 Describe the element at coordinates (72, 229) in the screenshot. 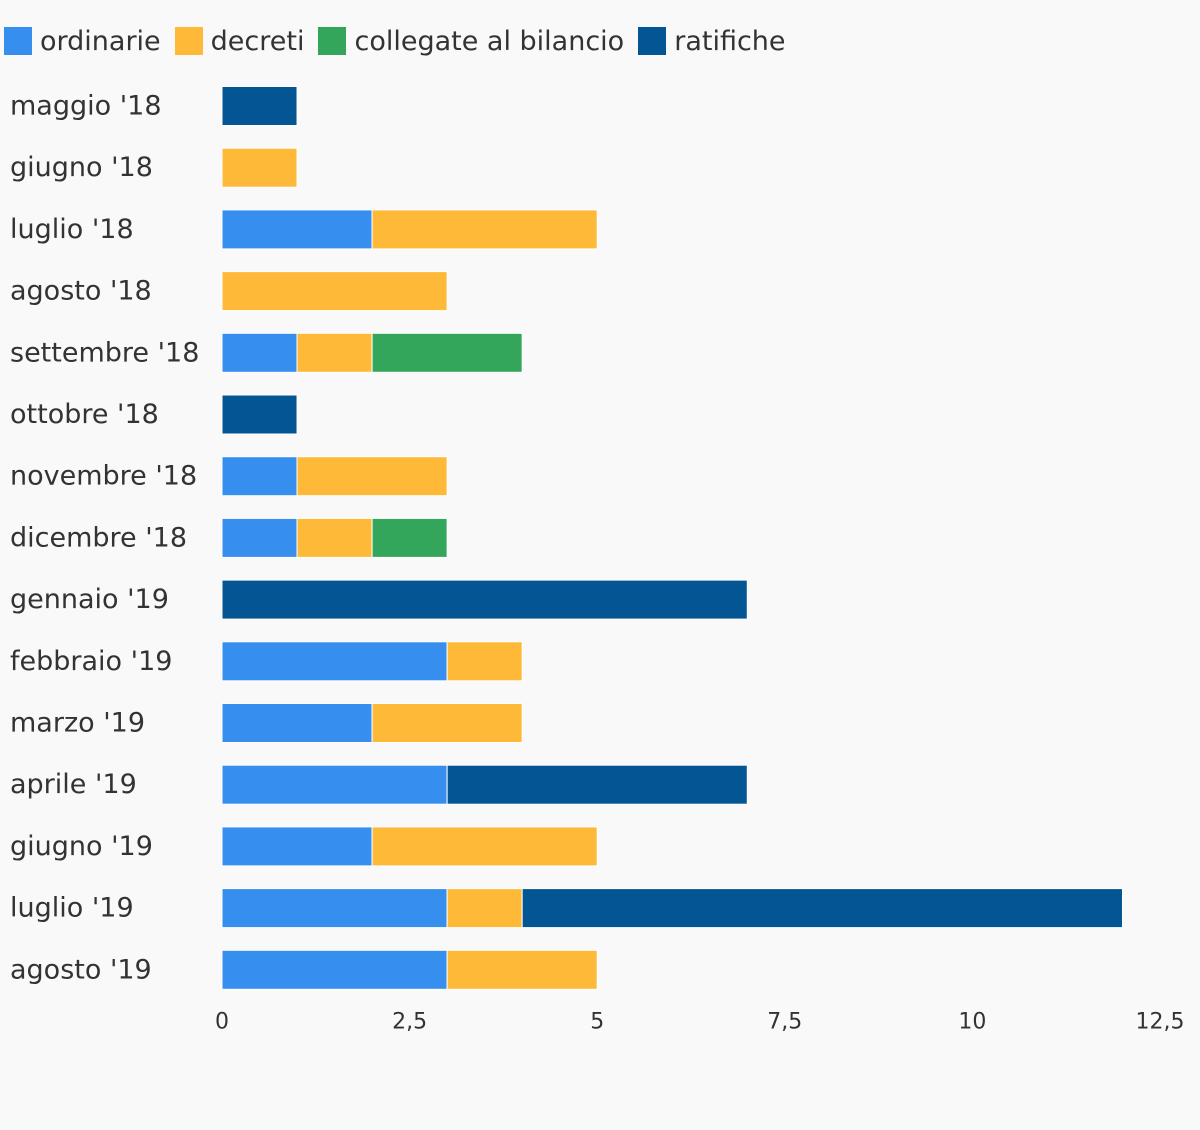

I see `category-label-luglio-18: luglio '18` at that location.